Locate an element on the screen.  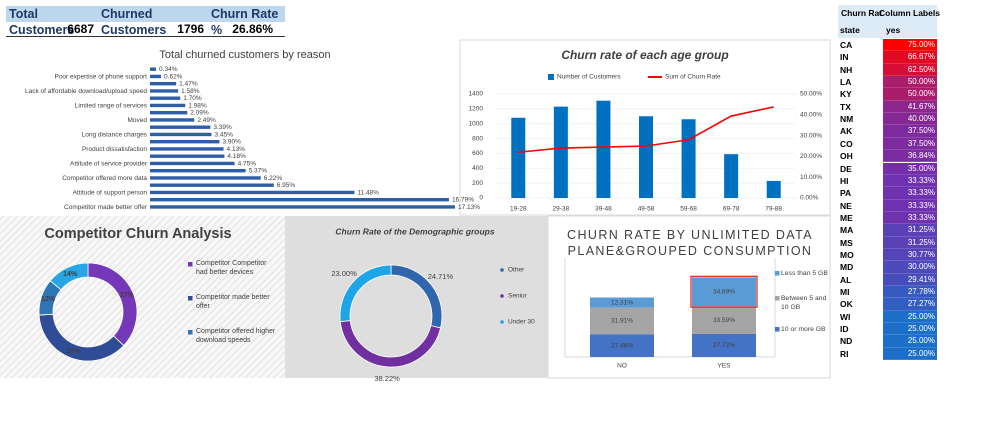
data-label: 12% is located at coordinates (48, 299).